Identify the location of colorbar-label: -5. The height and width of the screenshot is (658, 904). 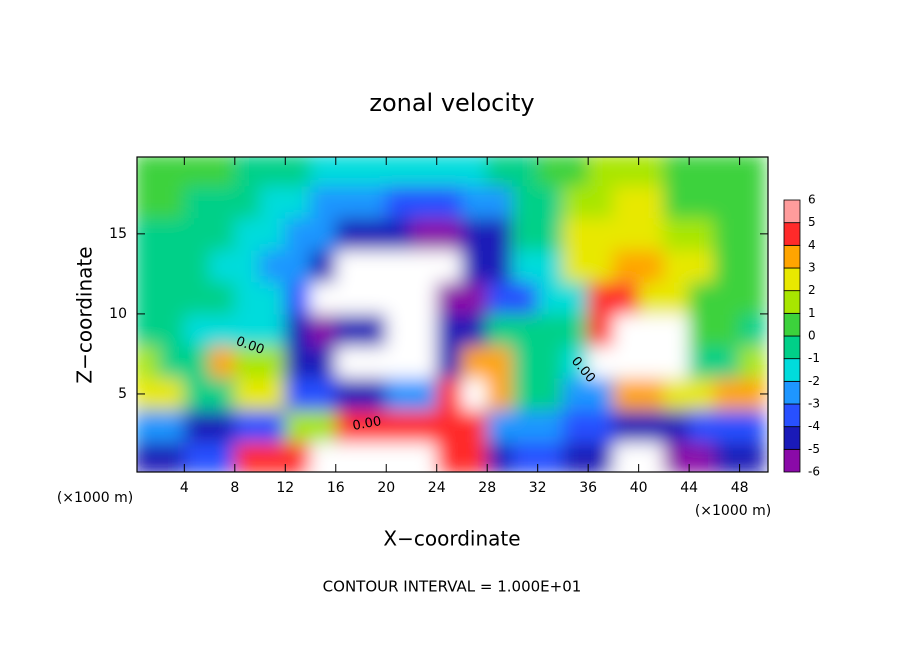
(814, 449).